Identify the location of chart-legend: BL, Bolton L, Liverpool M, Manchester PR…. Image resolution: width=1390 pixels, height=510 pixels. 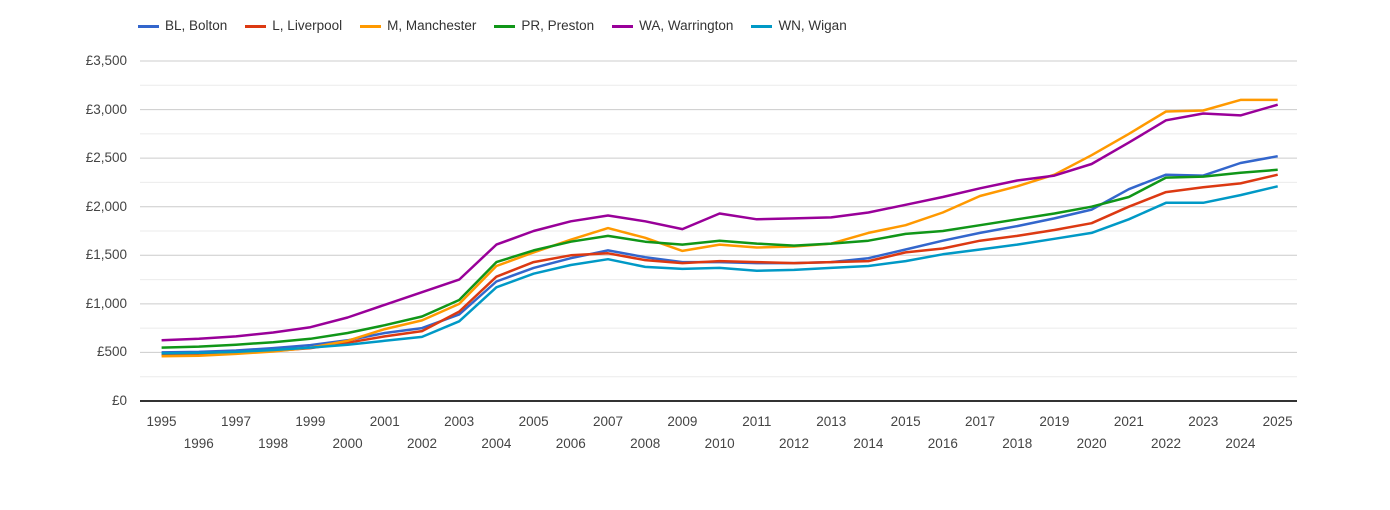
(492, 26).